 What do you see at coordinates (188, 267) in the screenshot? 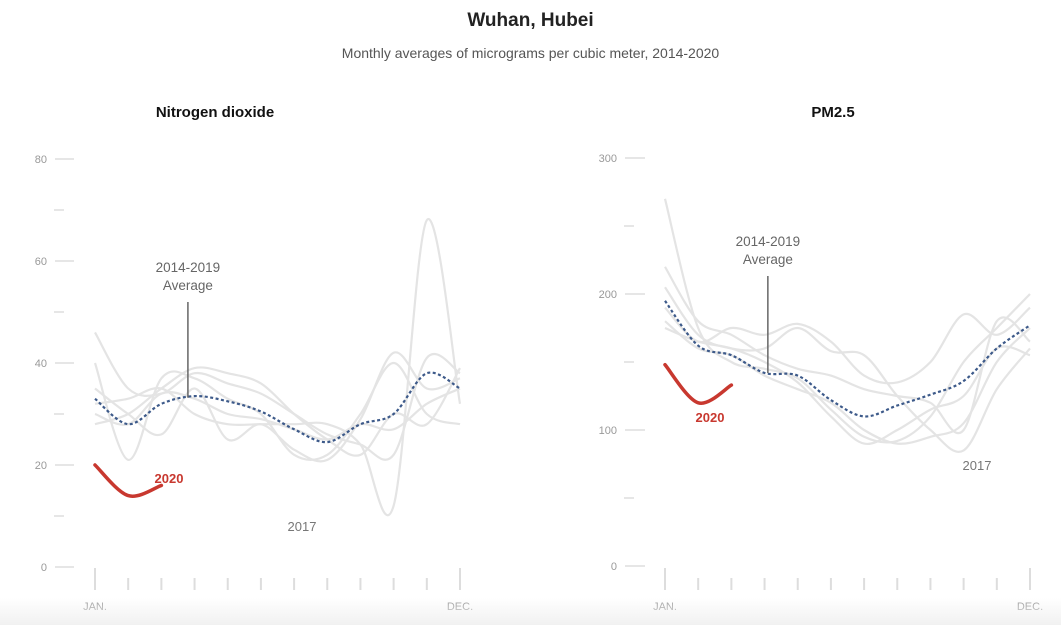
I see `chart1-average-label-1: 2014-2019` at bounding box center [188, 267].